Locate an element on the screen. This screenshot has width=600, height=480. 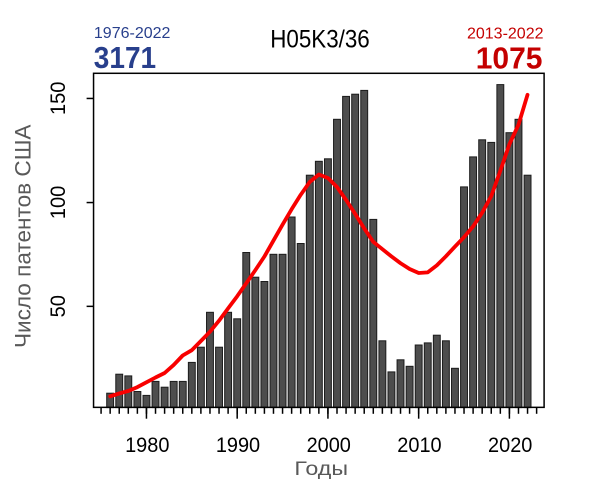
svg-text: 2020 is located at coordinates (510, 445).